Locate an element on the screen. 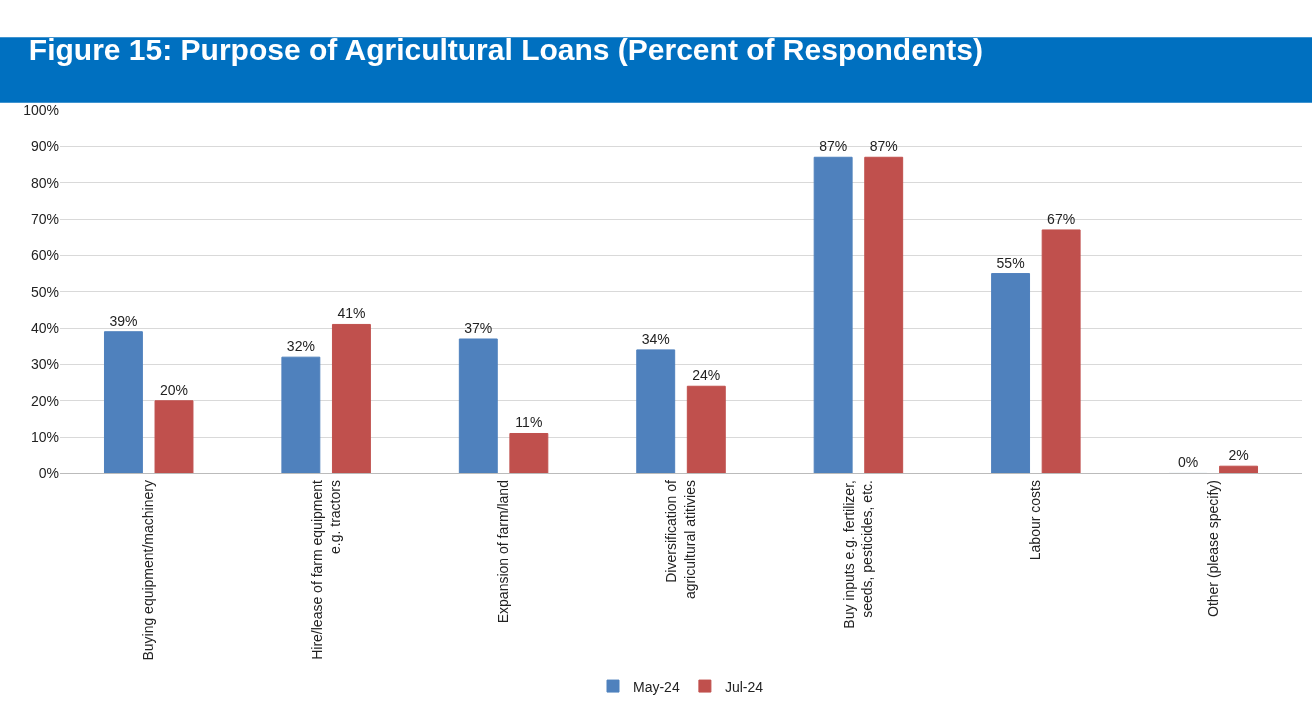 The image size is (1312, 706). data-label: 37% is located at coordinates (478, 327).